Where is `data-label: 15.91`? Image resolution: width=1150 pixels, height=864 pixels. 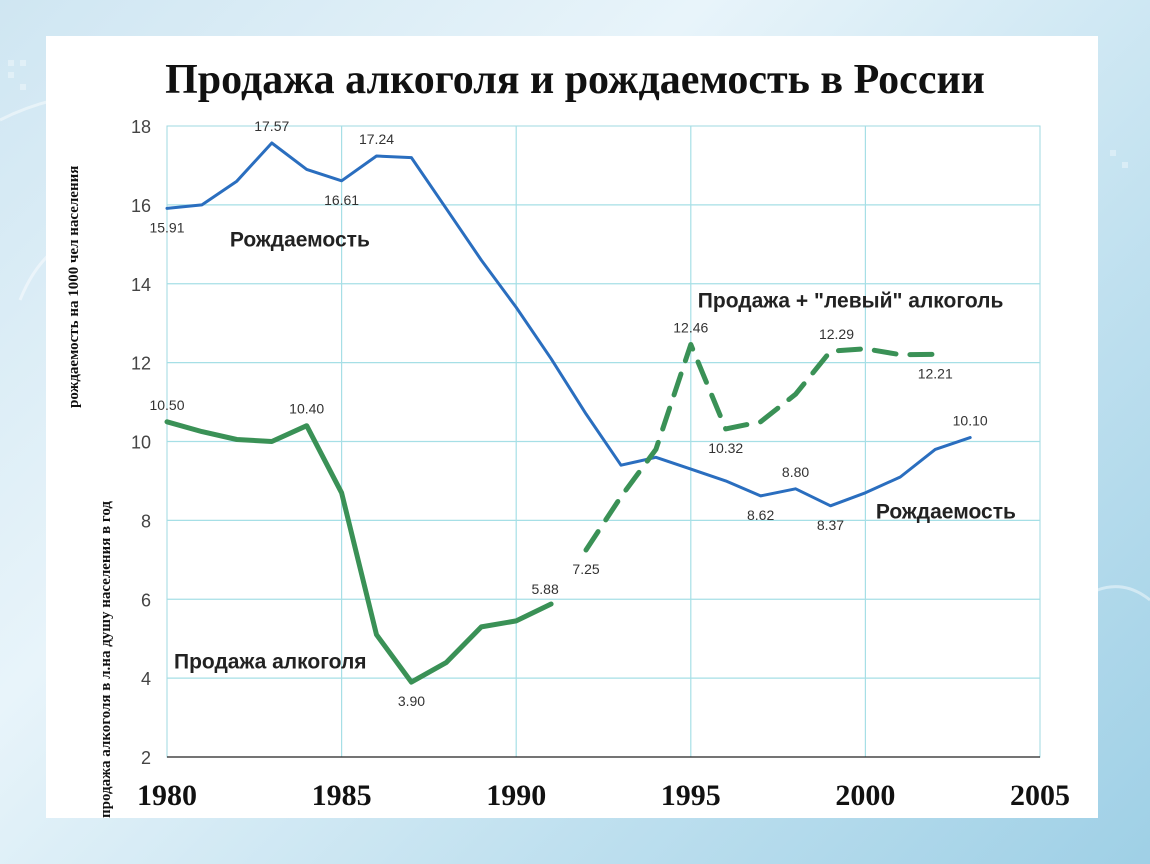
data-label: 15.91 is located at coordinates (166, 227).